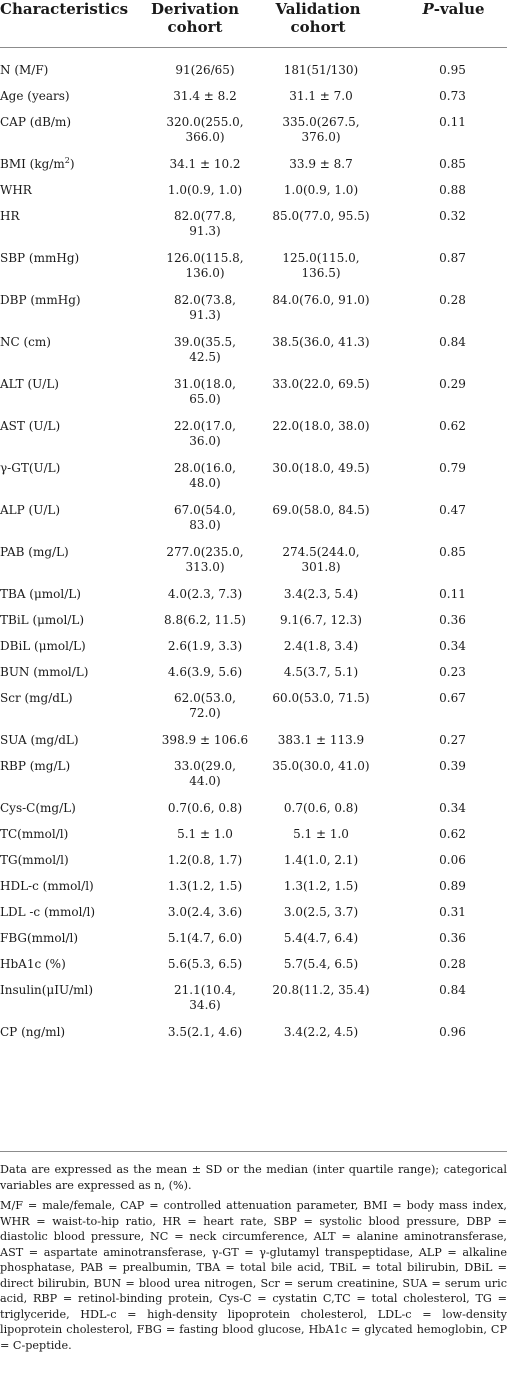 The image size is (507, 1391). I want to click on validation-value-line: 1.0(0.9, 1.0), so click(321, 190).